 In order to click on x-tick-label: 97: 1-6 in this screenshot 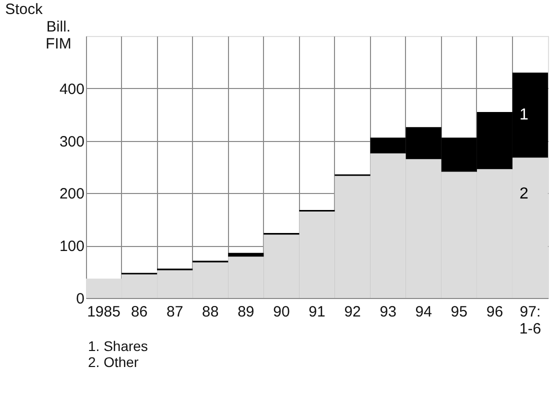, I will do `click(530, 321)`.